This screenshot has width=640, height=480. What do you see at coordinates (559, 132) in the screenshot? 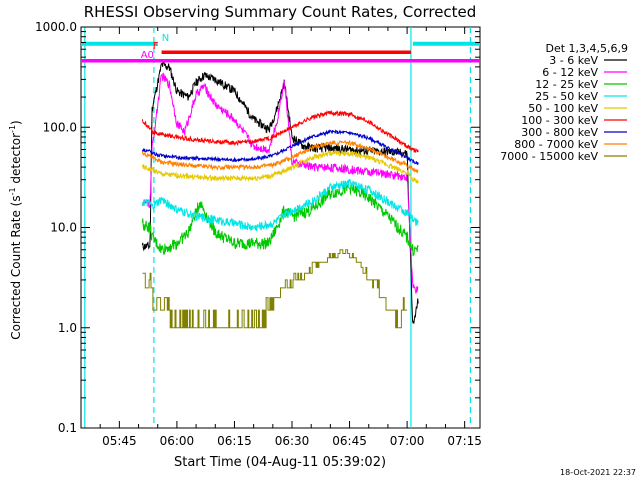
I see `legend-label-7: 300 - 800 keV` at bounding box center [559, 132].